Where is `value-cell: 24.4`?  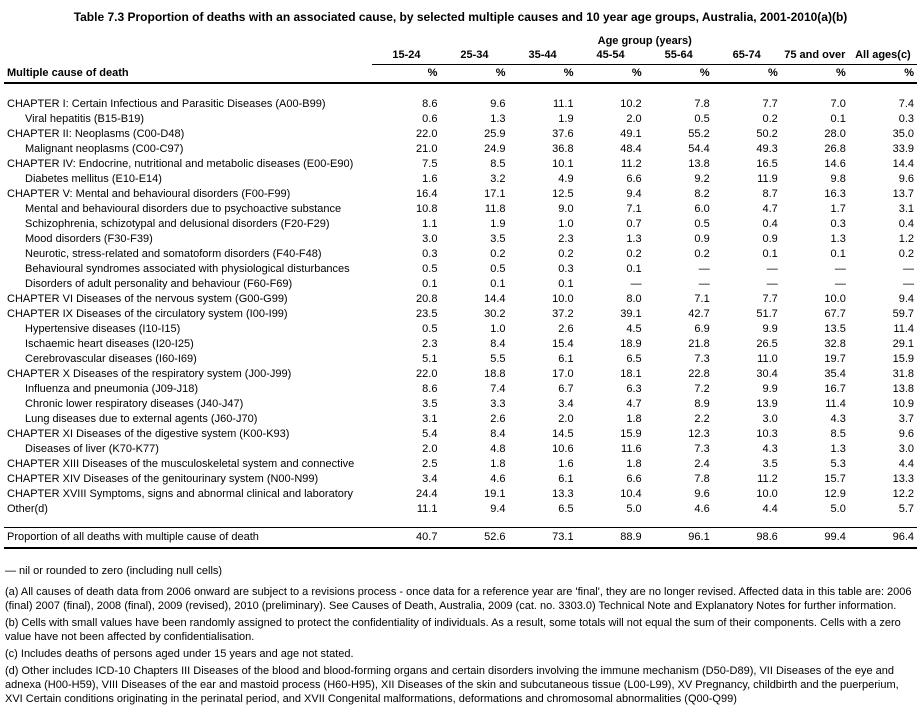
value-cell: 24.4 is located at coordinates (427, 494).